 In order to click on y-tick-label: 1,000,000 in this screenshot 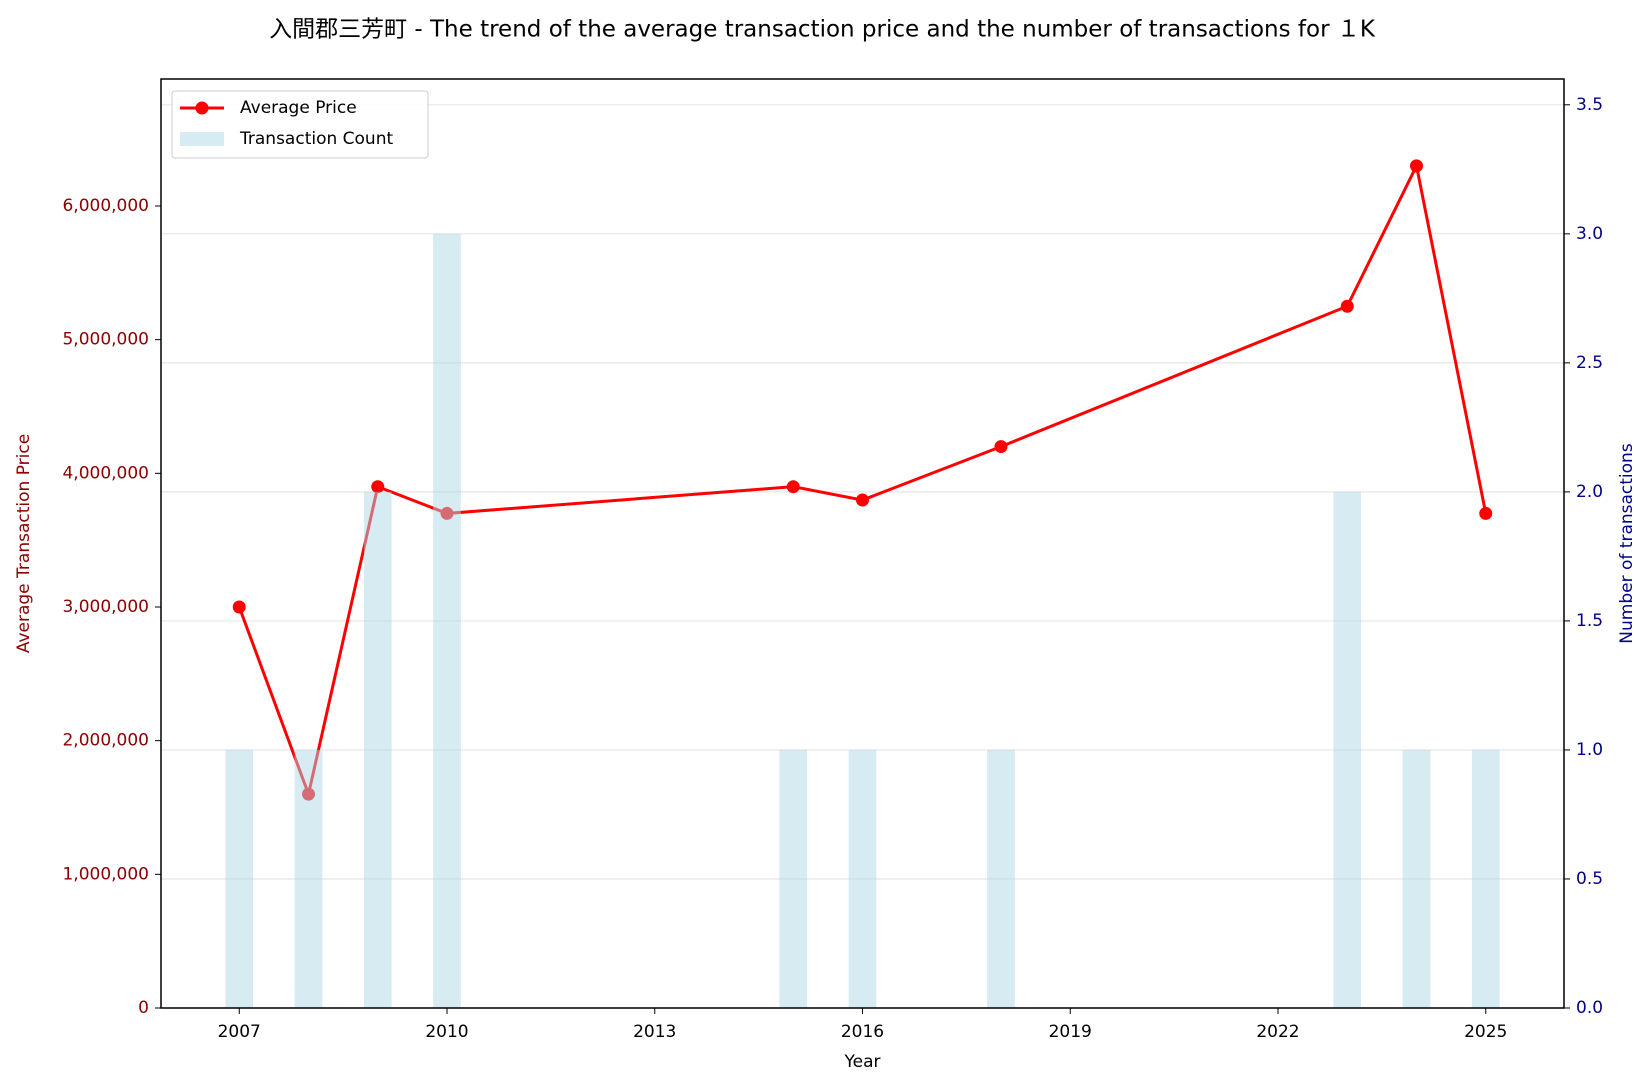, I will do `click(105, 874)`.